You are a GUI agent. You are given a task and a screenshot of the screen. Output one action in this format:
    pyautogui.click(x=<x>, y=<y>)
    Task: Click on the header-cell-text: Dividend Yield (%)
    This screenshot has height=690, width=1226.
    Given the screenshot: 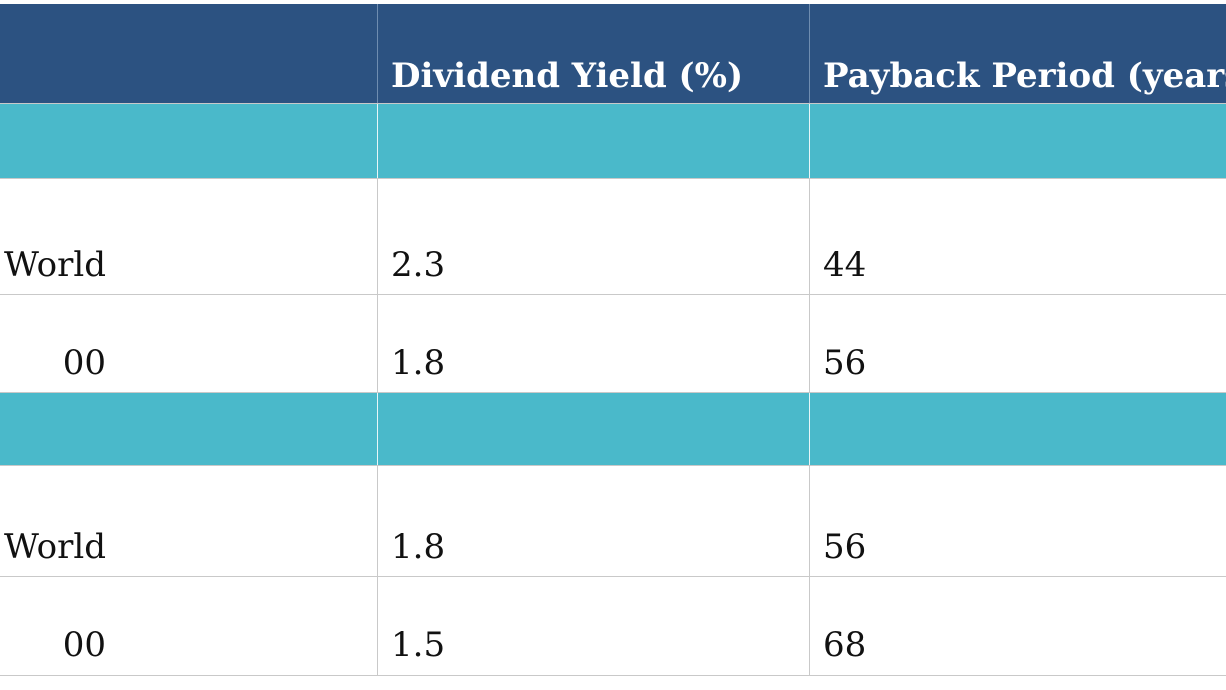 What is the action you would take?
    pyautogui.click(x=567, y=76)
    